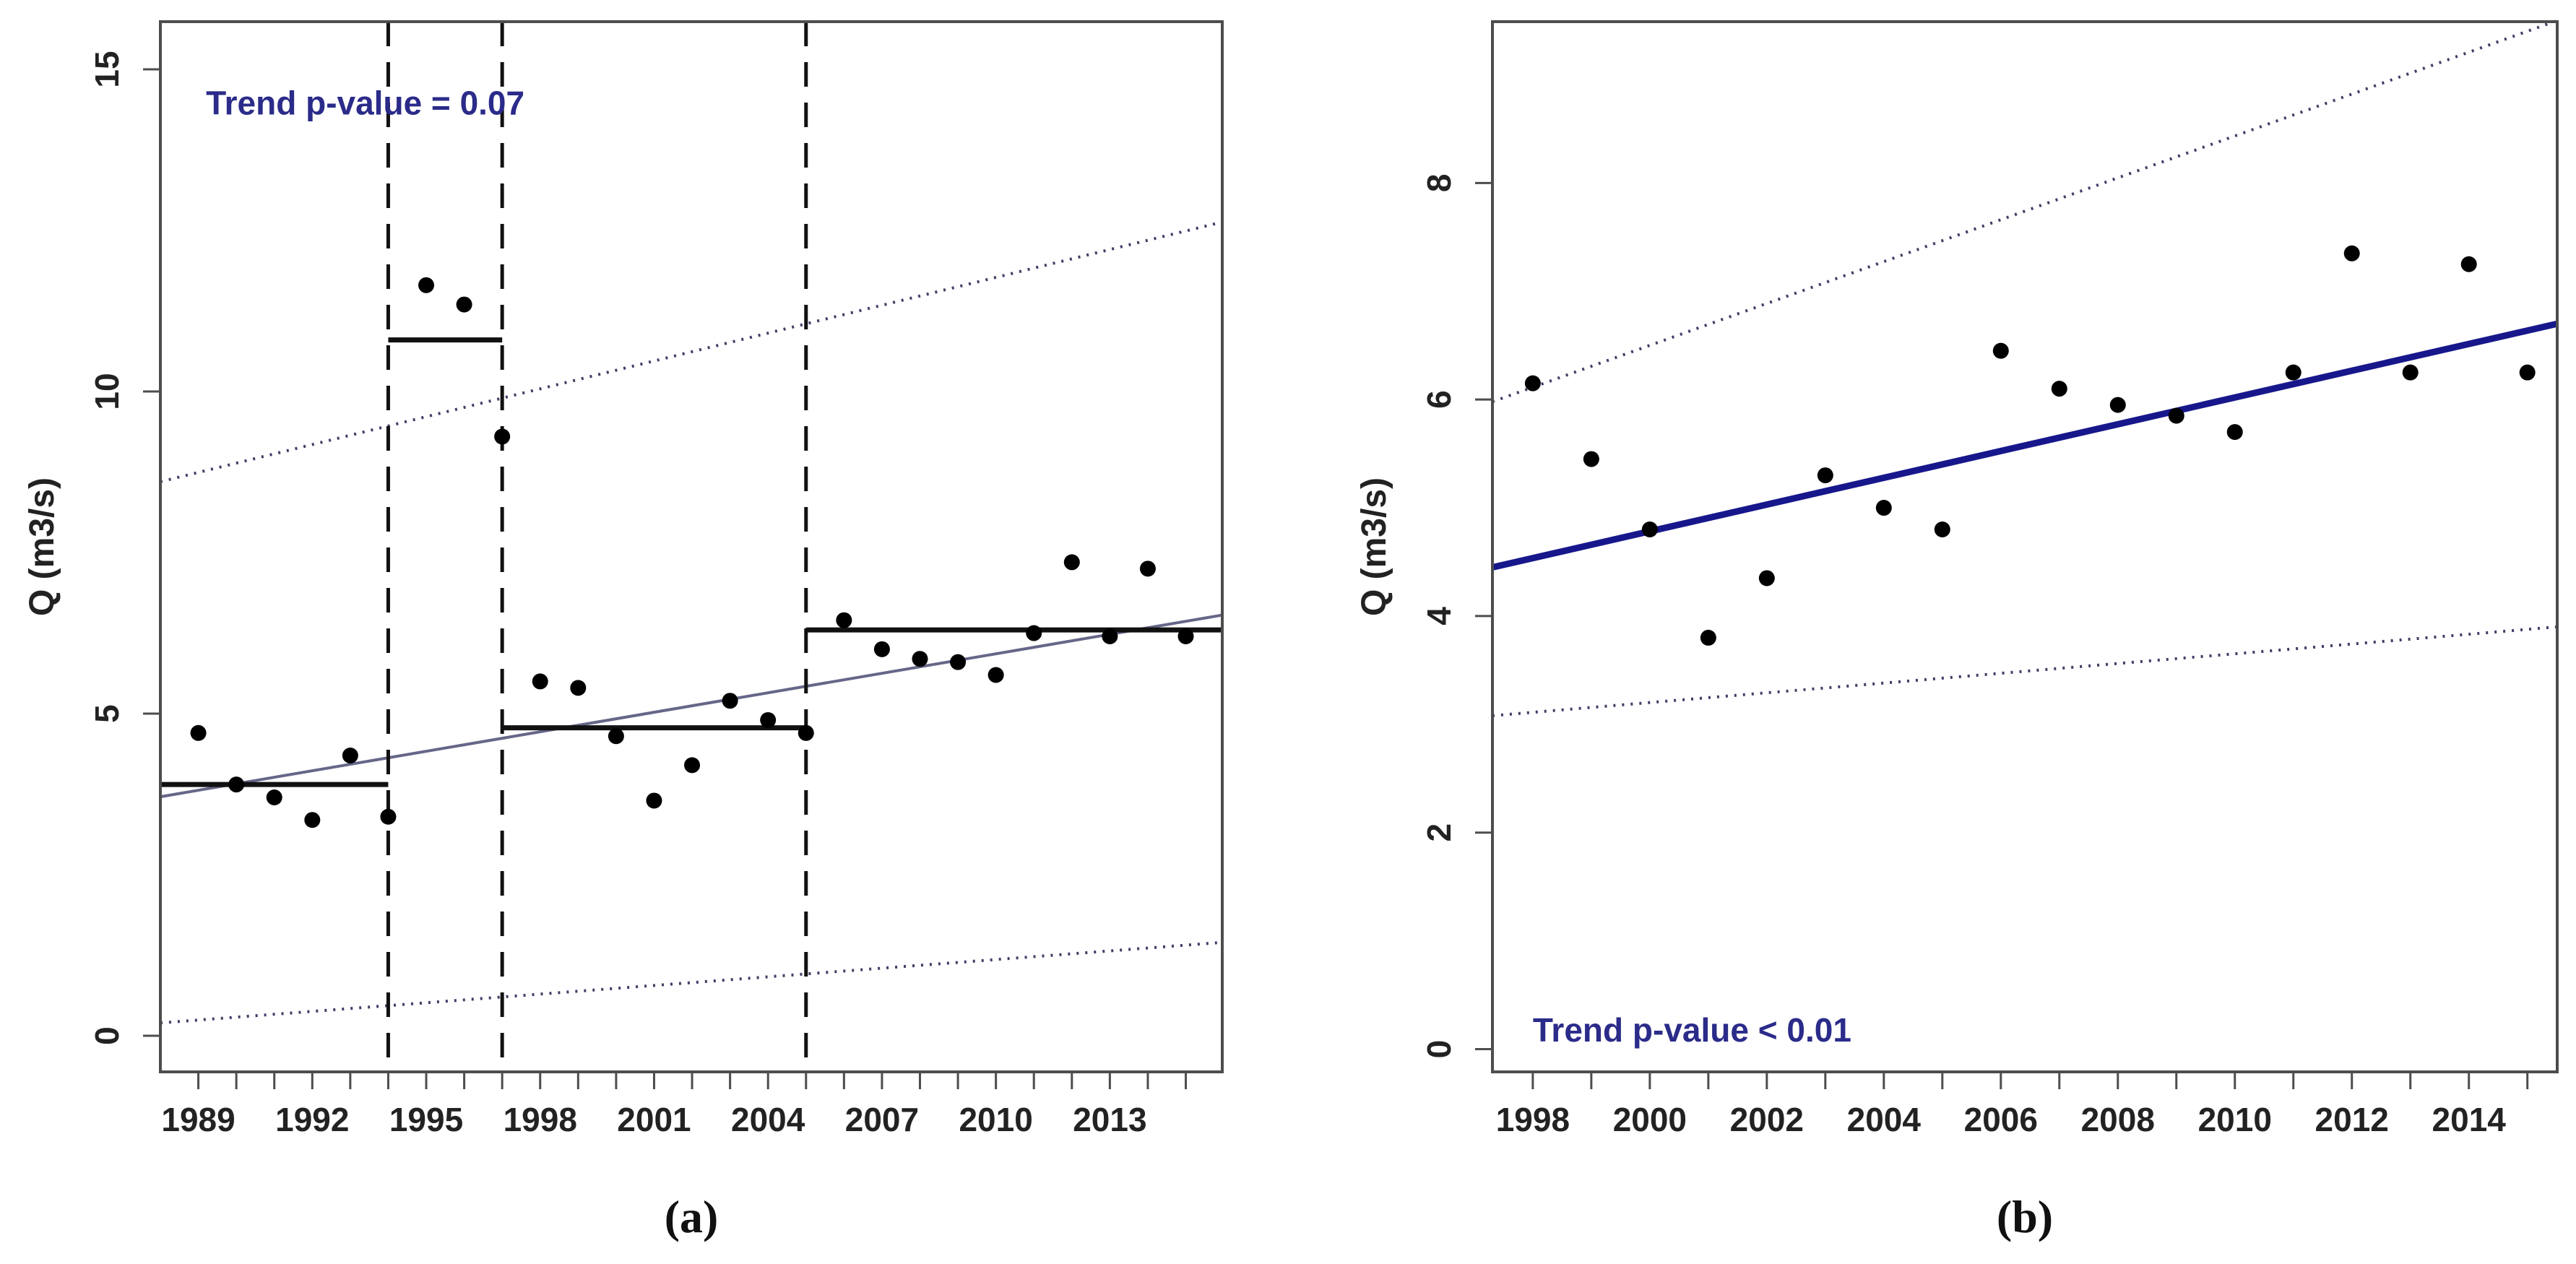 This screenshot has height=1264, width=2576. I want to click on data-point-a-1991, so click(274, 797).